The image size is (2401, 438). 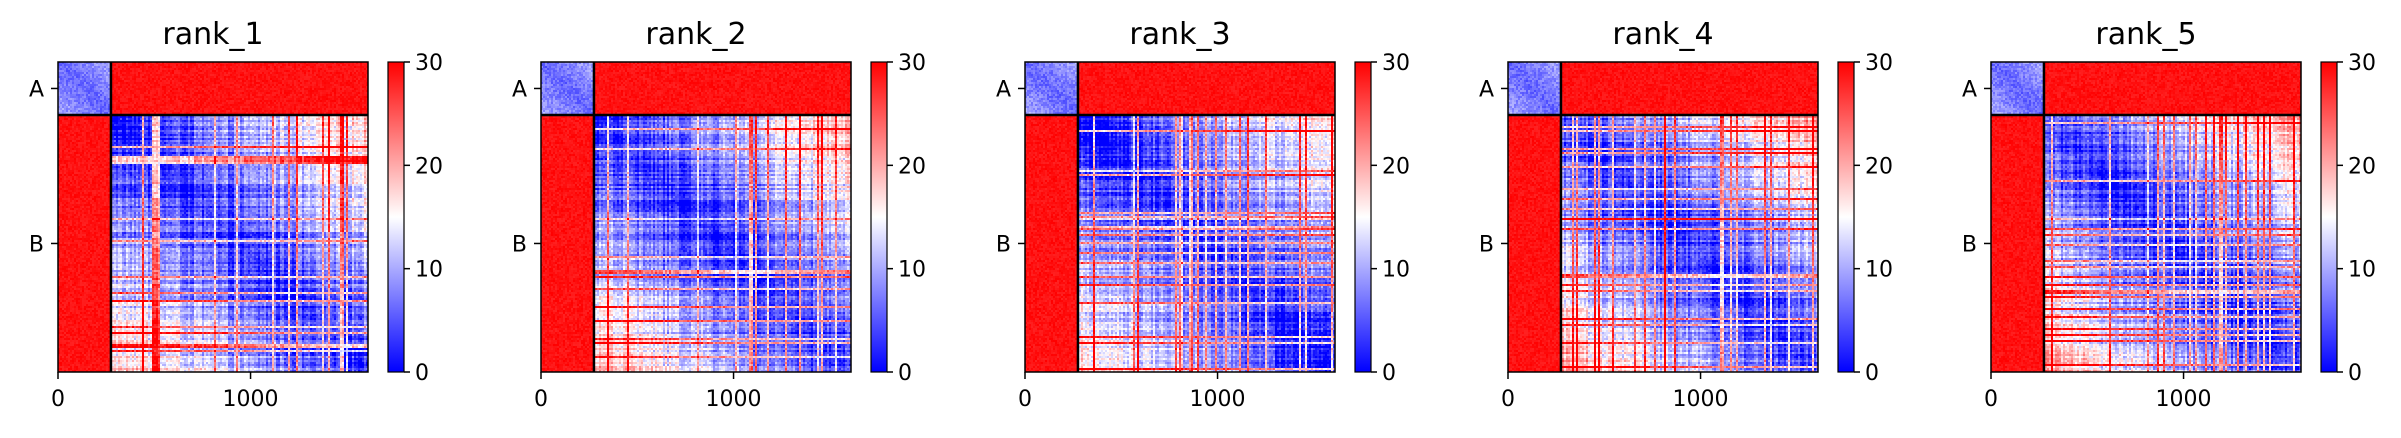 I want to click on panel-title: rank_4, so click(x=1662, y=34).